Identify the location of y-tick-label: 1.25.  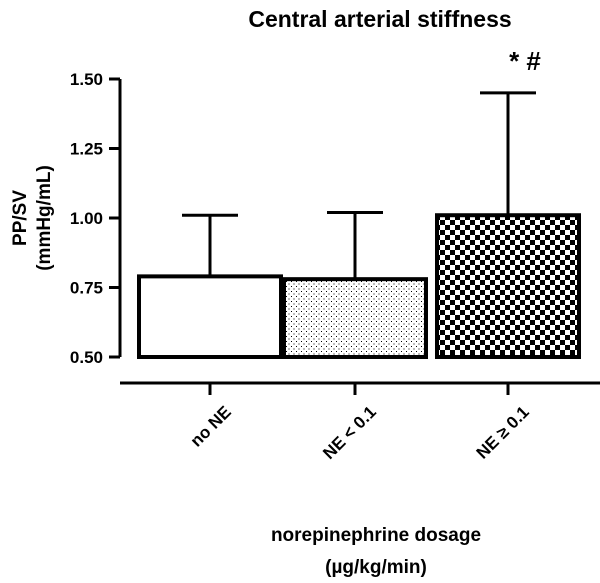
(86, 149).